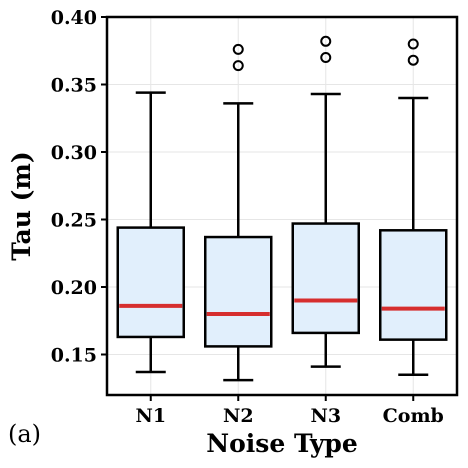 This screenshot has height=468, width=468. Describe the element at coordinates (289, 411) in the screenshot. I see `x-axis-ticks: N1 N2 N3 Comb` at that location.